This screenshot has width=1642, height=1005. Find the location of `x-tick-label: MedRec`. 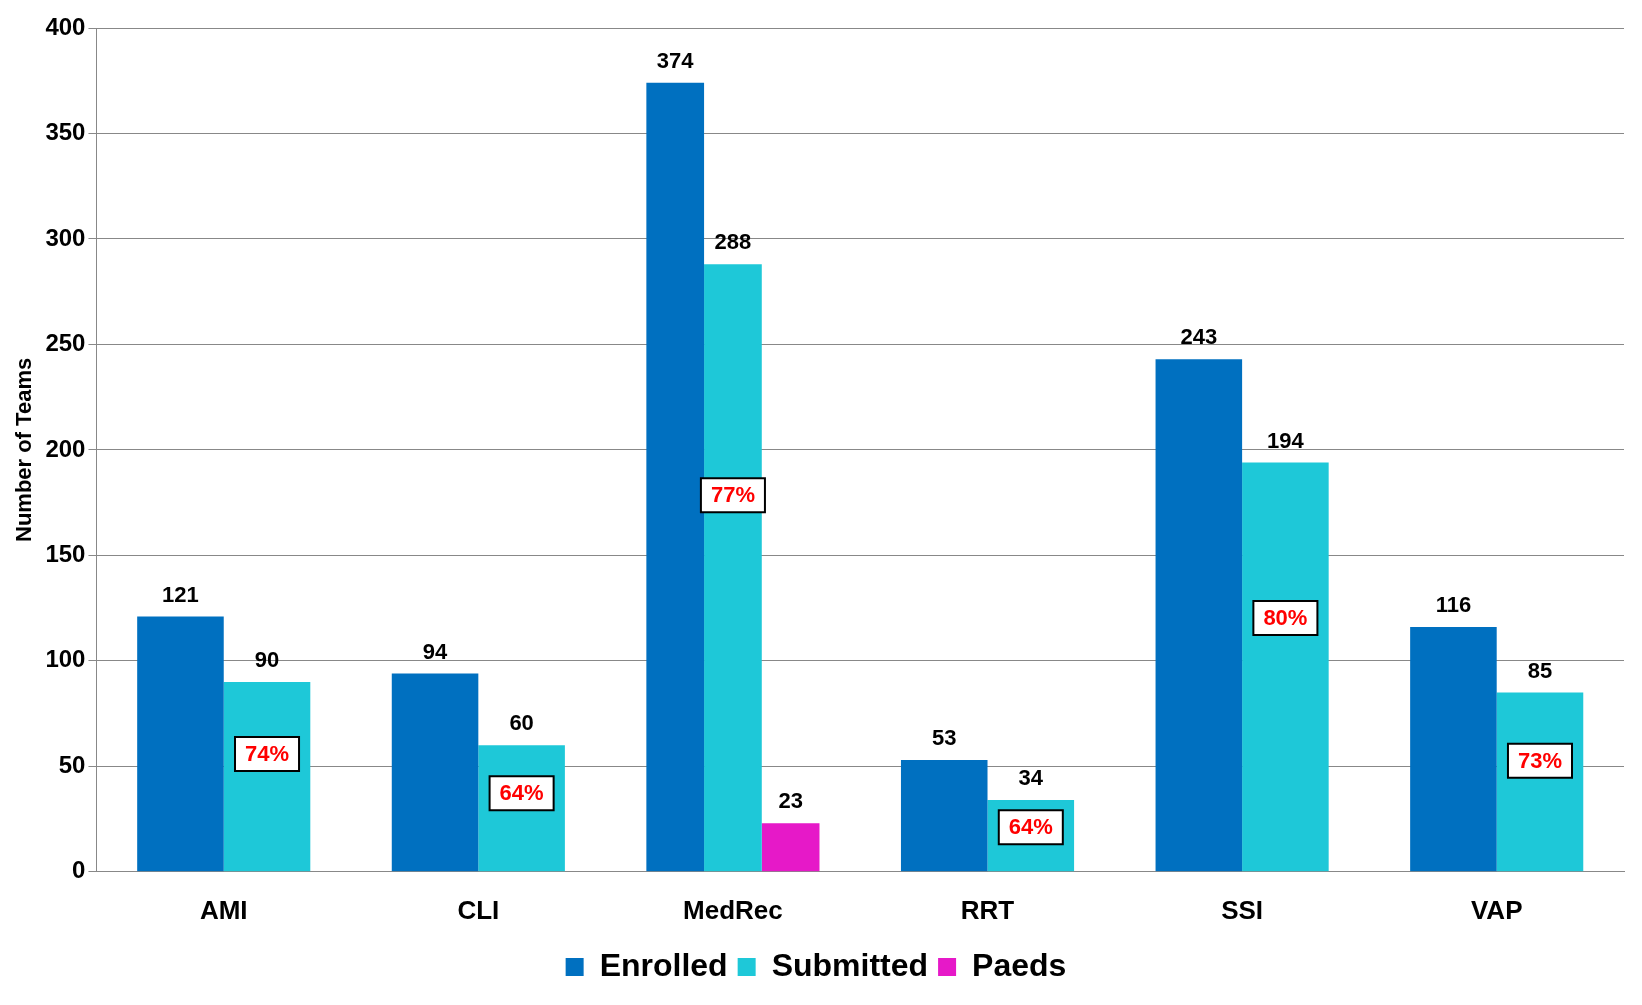

x-tick-label: MedRec is located at coordinates (733, 909).